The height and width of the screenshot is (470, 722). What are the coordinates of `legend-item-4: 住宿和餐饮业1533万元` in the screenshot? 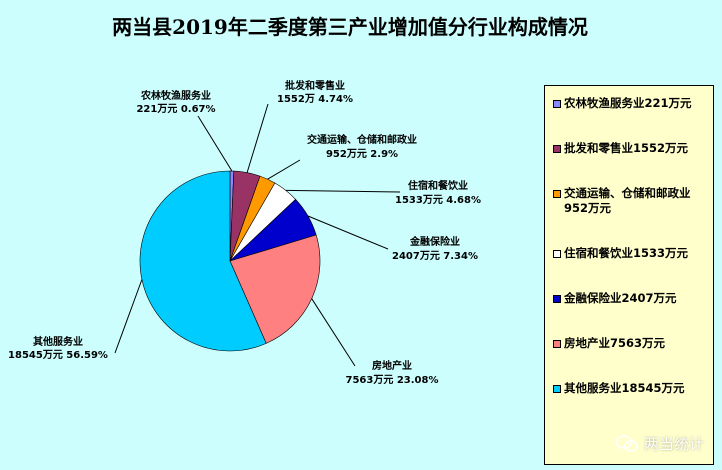 It's located at (631, 253).